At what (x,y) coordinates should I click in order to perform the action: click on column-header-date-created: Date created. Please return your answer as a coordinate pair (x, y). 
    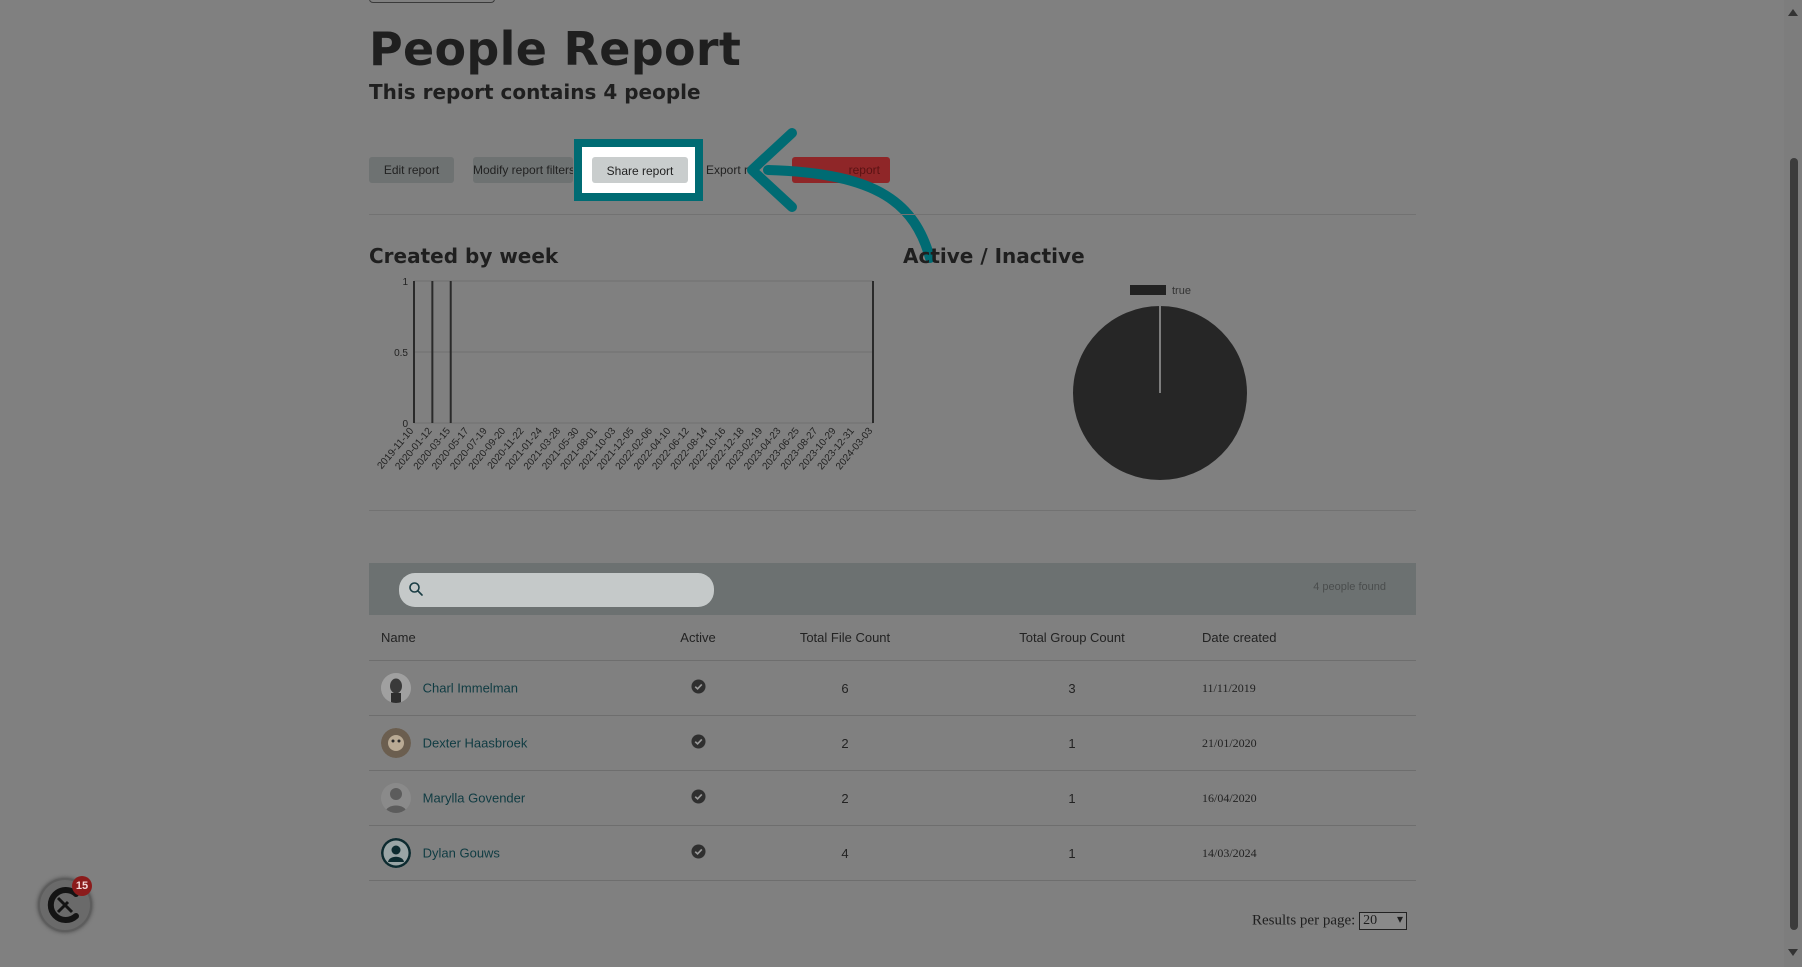
    Looking at the image, I should click on (1302, 638).